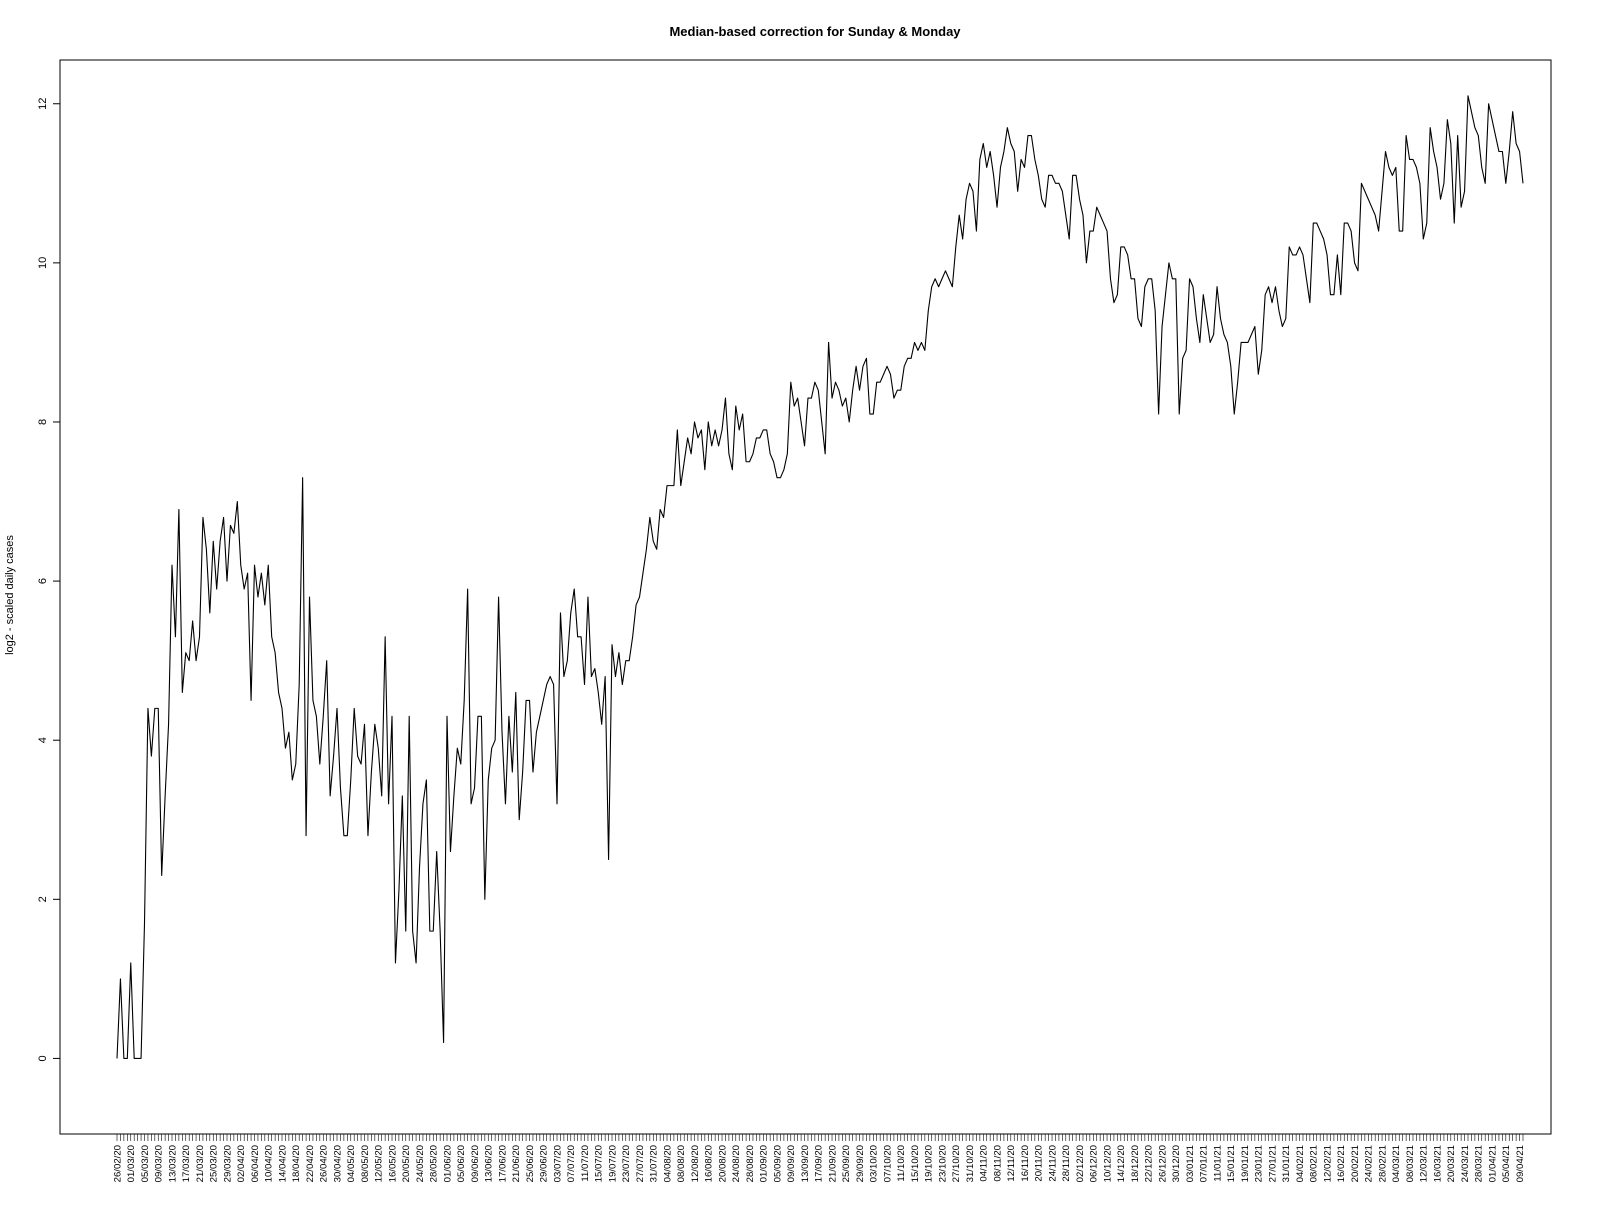 The image size is (1600, 1205). I want to click on x-tick-label: 05/04/21, so click(1506, 1163).